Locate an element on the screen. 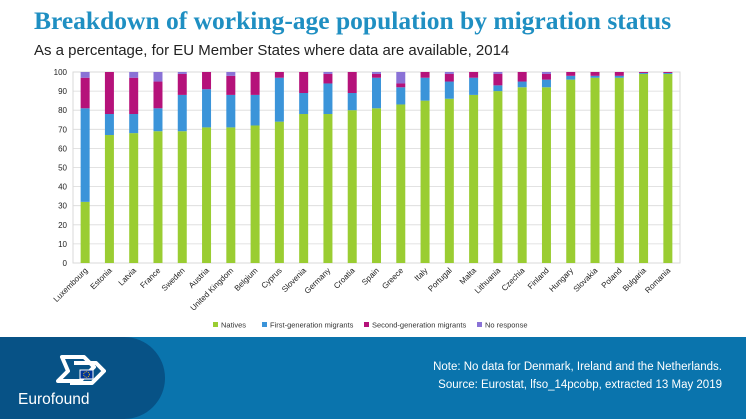  x-tick-label: Hungary is located at coordinates (561, 280).